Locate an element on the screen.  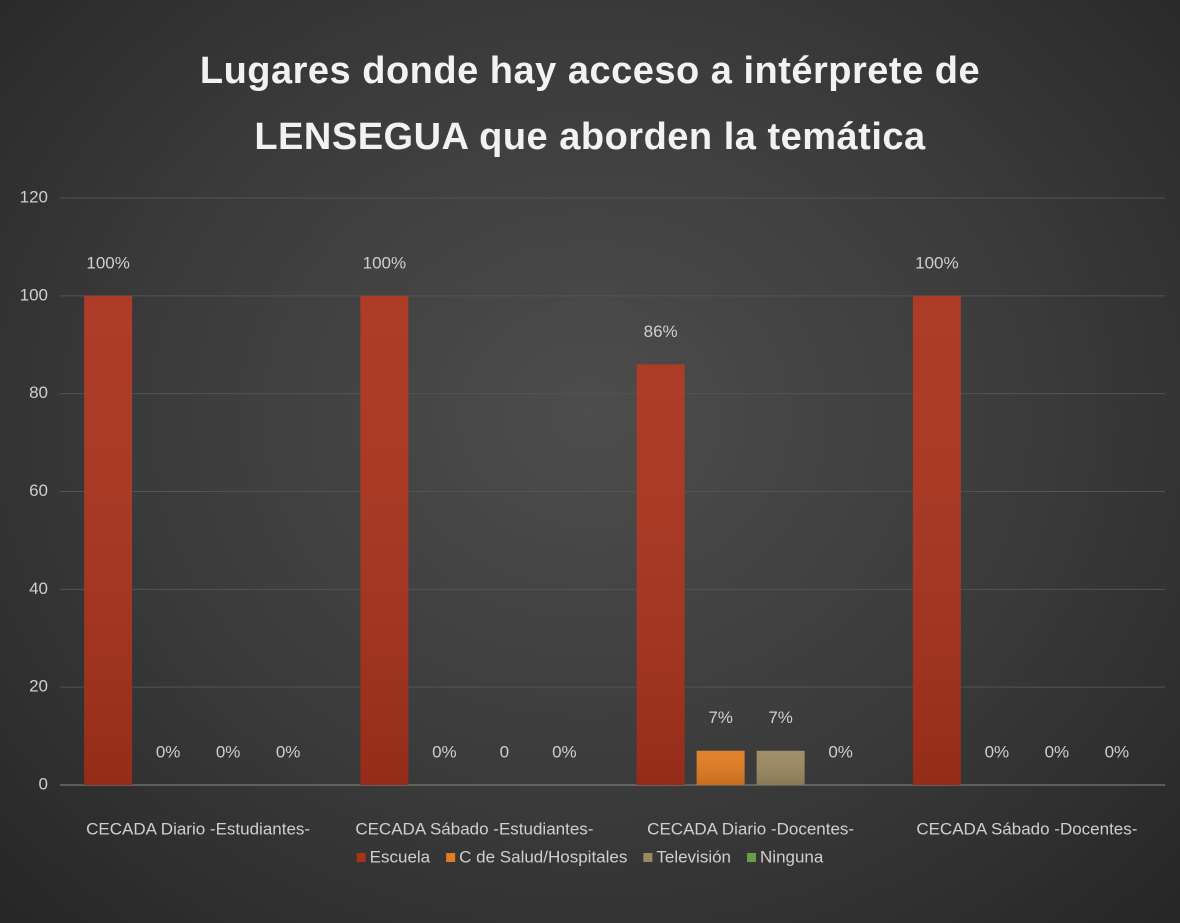
legend-label: Ninguna is located at coordinates (792, 856).